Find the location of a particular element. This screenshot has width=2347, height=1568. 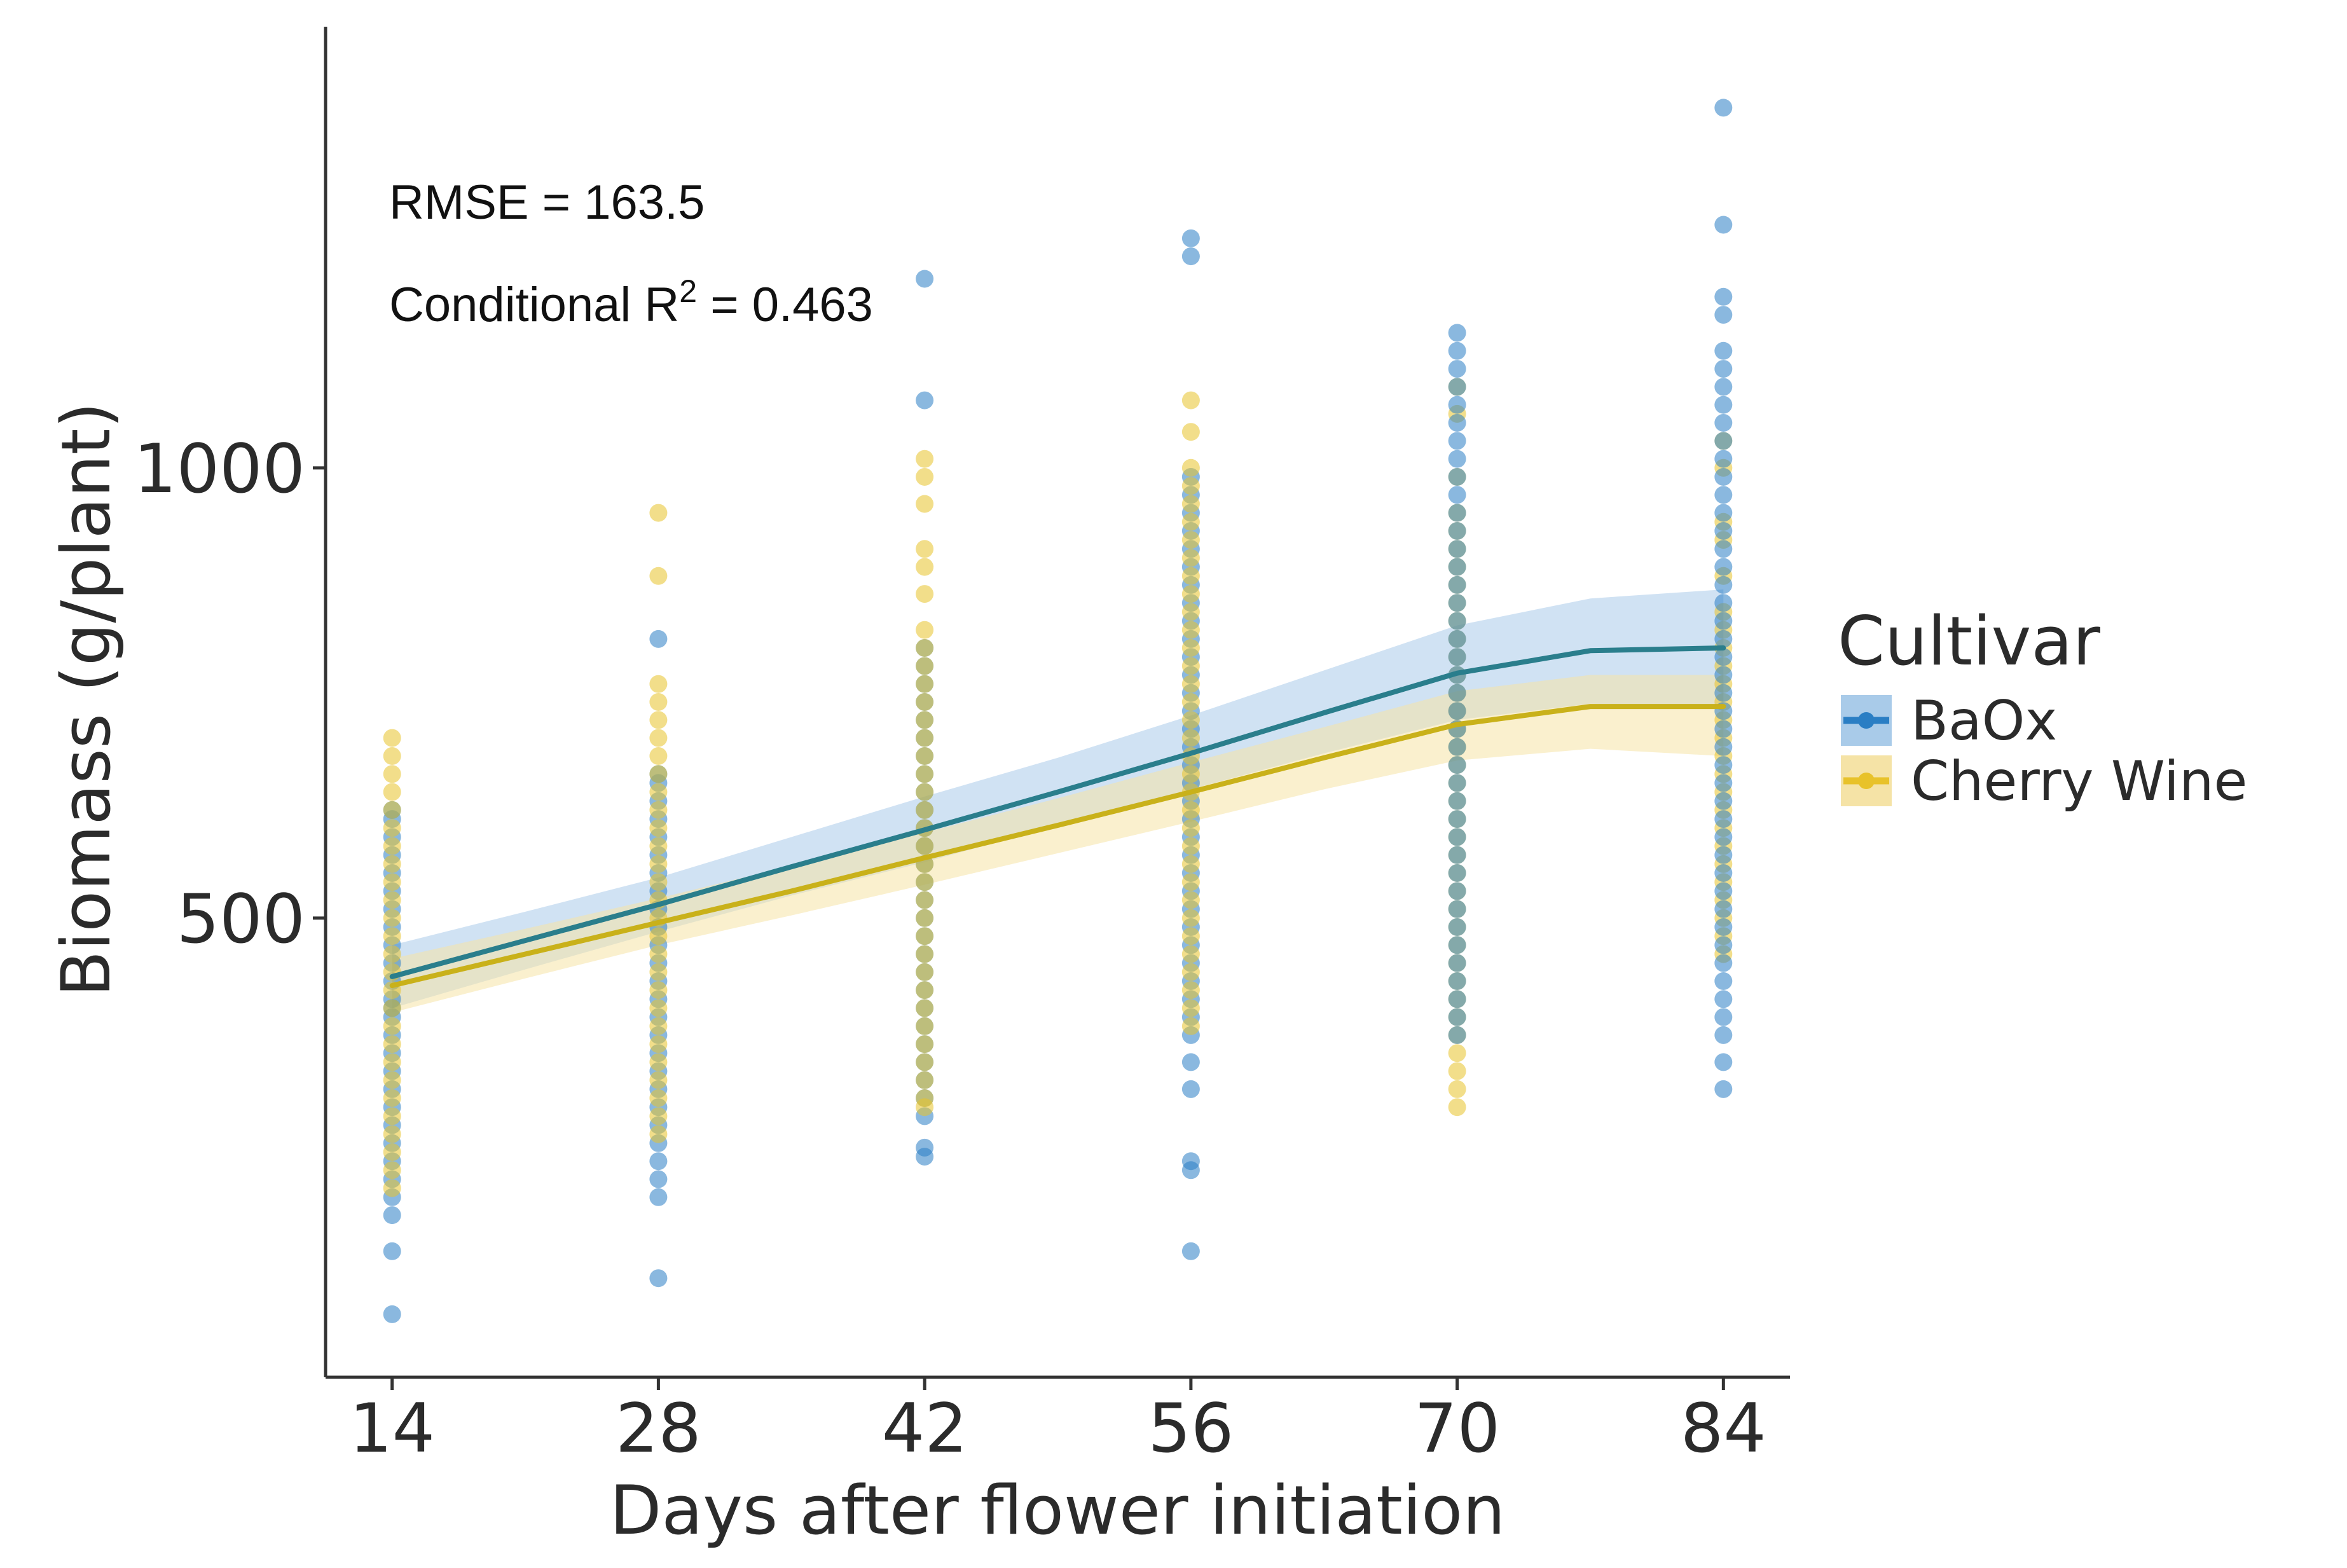

confidence-band-cherry-wine is located at coordinates (1058, 844).